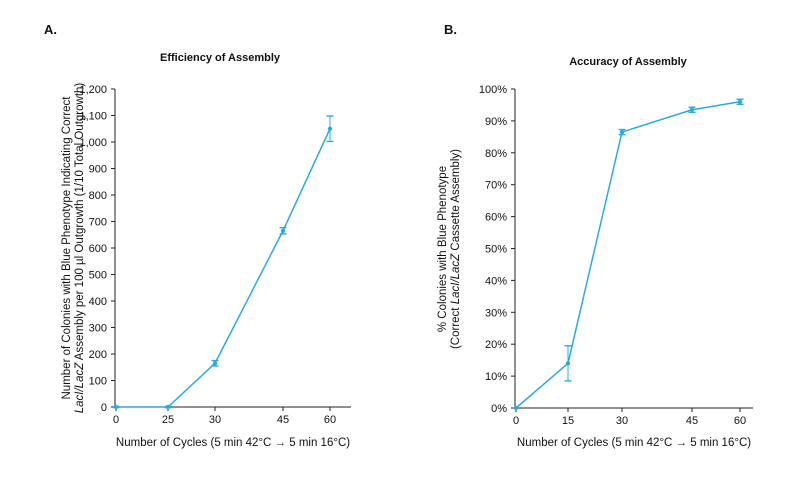 This screenshot has height=479, width=795. Describe the element at coordinates (496, 186) in the screenshot. I see `y-tick-label-b: 70%` at that location.